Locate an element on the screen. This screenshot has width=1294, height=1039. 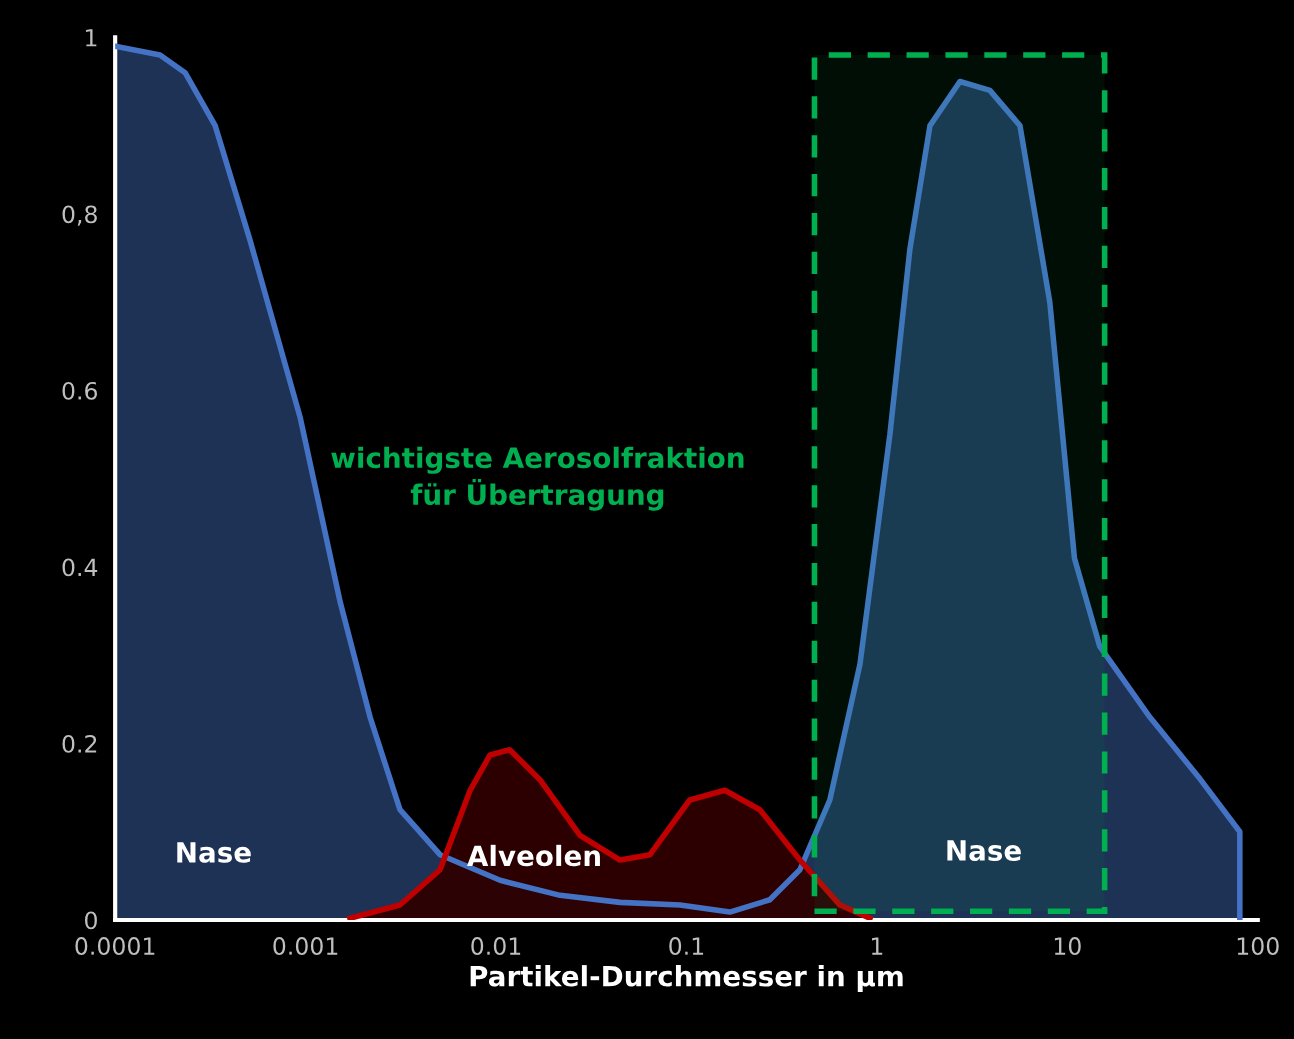
y-tick-label: 0 is located at coordinates (91, 920).